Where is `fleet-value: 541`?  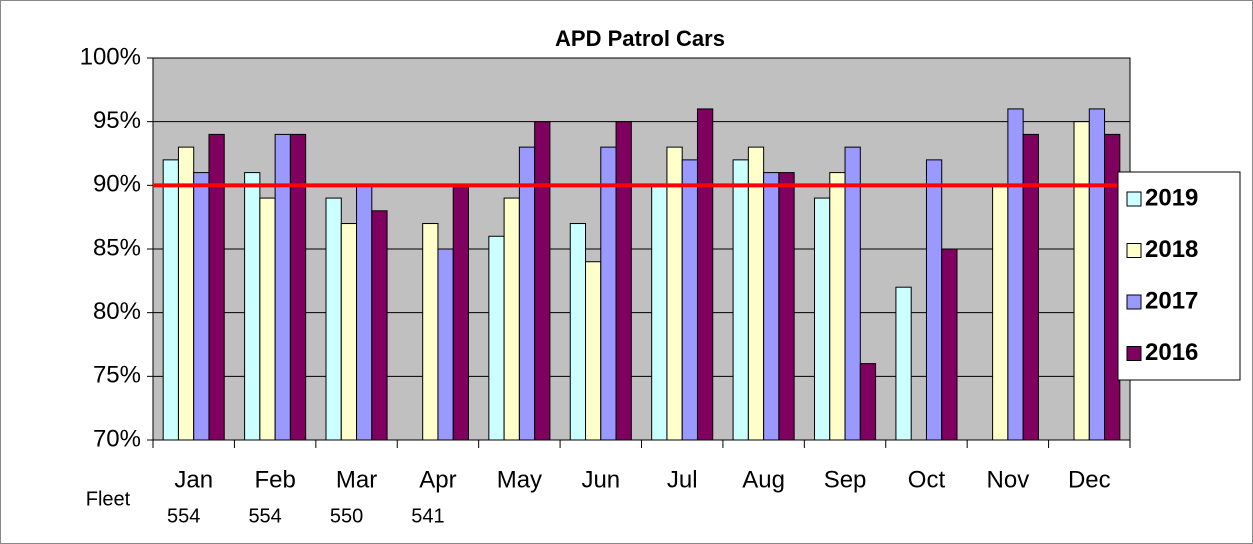
fleet-value: 541 is located at coordinates (427, 516).